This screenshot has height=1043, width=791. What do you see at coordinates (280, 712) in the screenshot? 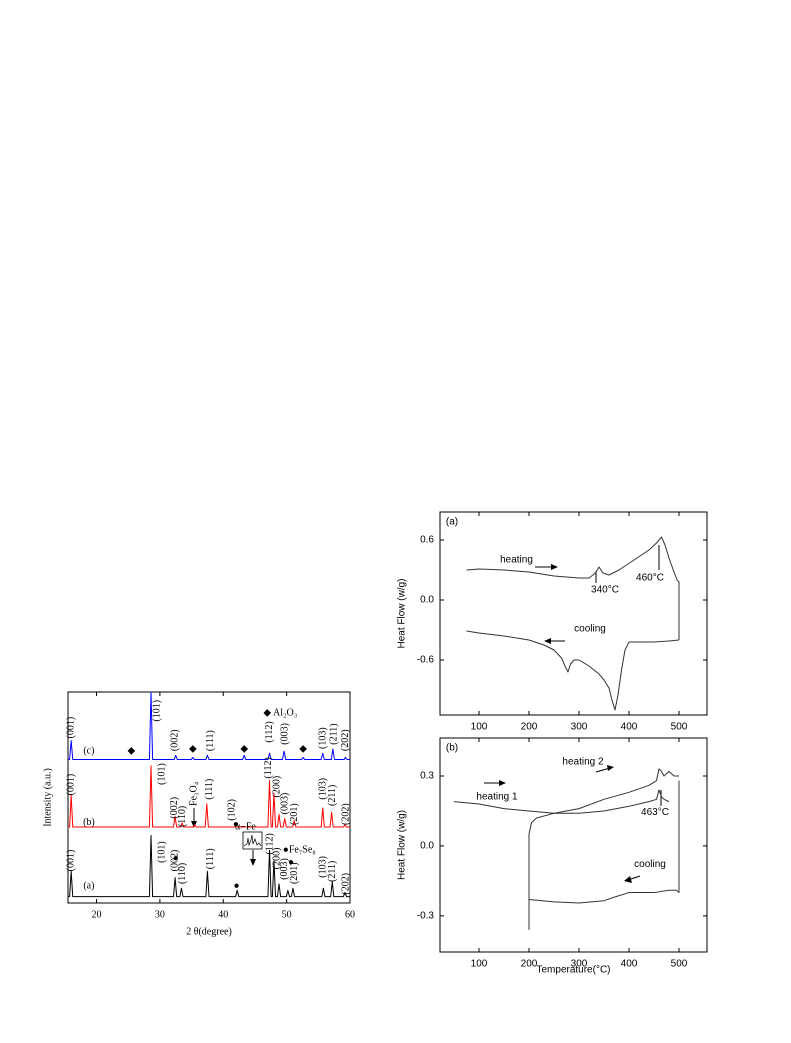
I see `annotation: ◆ Al₂O₃` at bounding box center [280, 712].